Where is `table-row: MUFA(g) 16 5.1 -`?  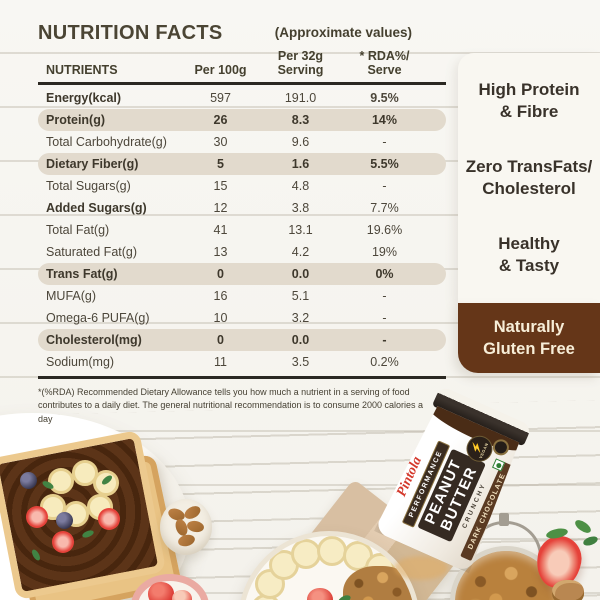 table-row: MUFA(g) 16 5.1 - is located at coordinates (242, 296).